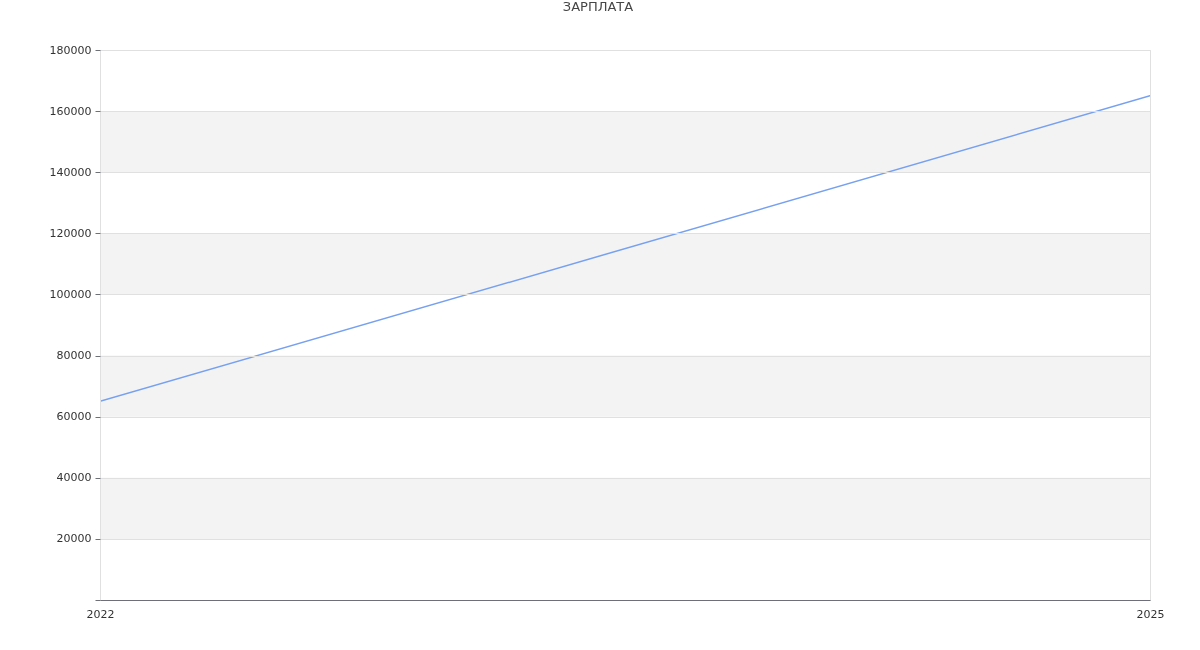 The width and height of the screenshot is (1200, 650). What do you see at coordinates (598, 7) in the screenshot?
I see `chart-title: ЗАРПЛАТА` at bounding box center [598, 7].